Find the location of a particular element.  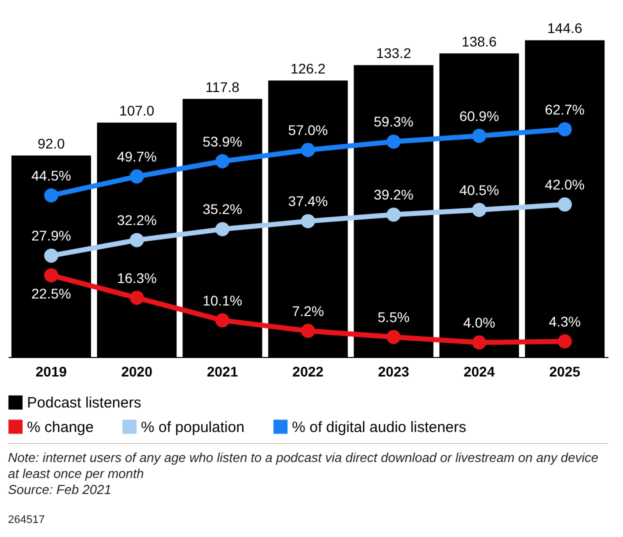

data-label: 49.7% is located at coordinates (136, 156).